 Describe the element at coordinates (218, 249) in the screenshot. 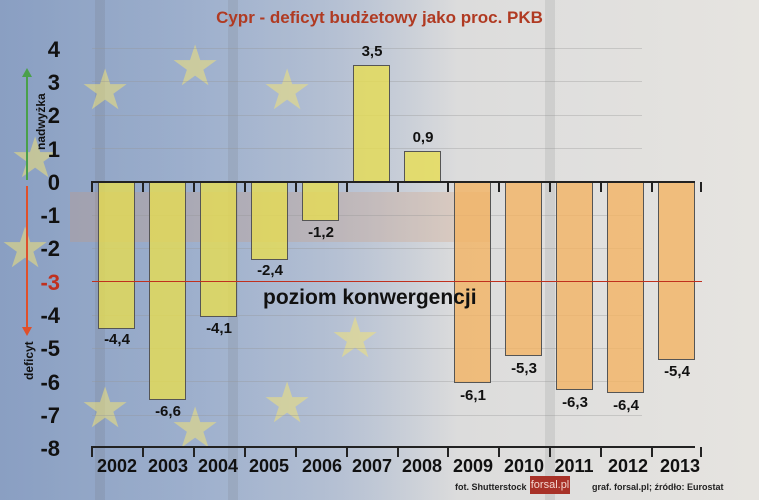

I see `bar-2004` at that location.